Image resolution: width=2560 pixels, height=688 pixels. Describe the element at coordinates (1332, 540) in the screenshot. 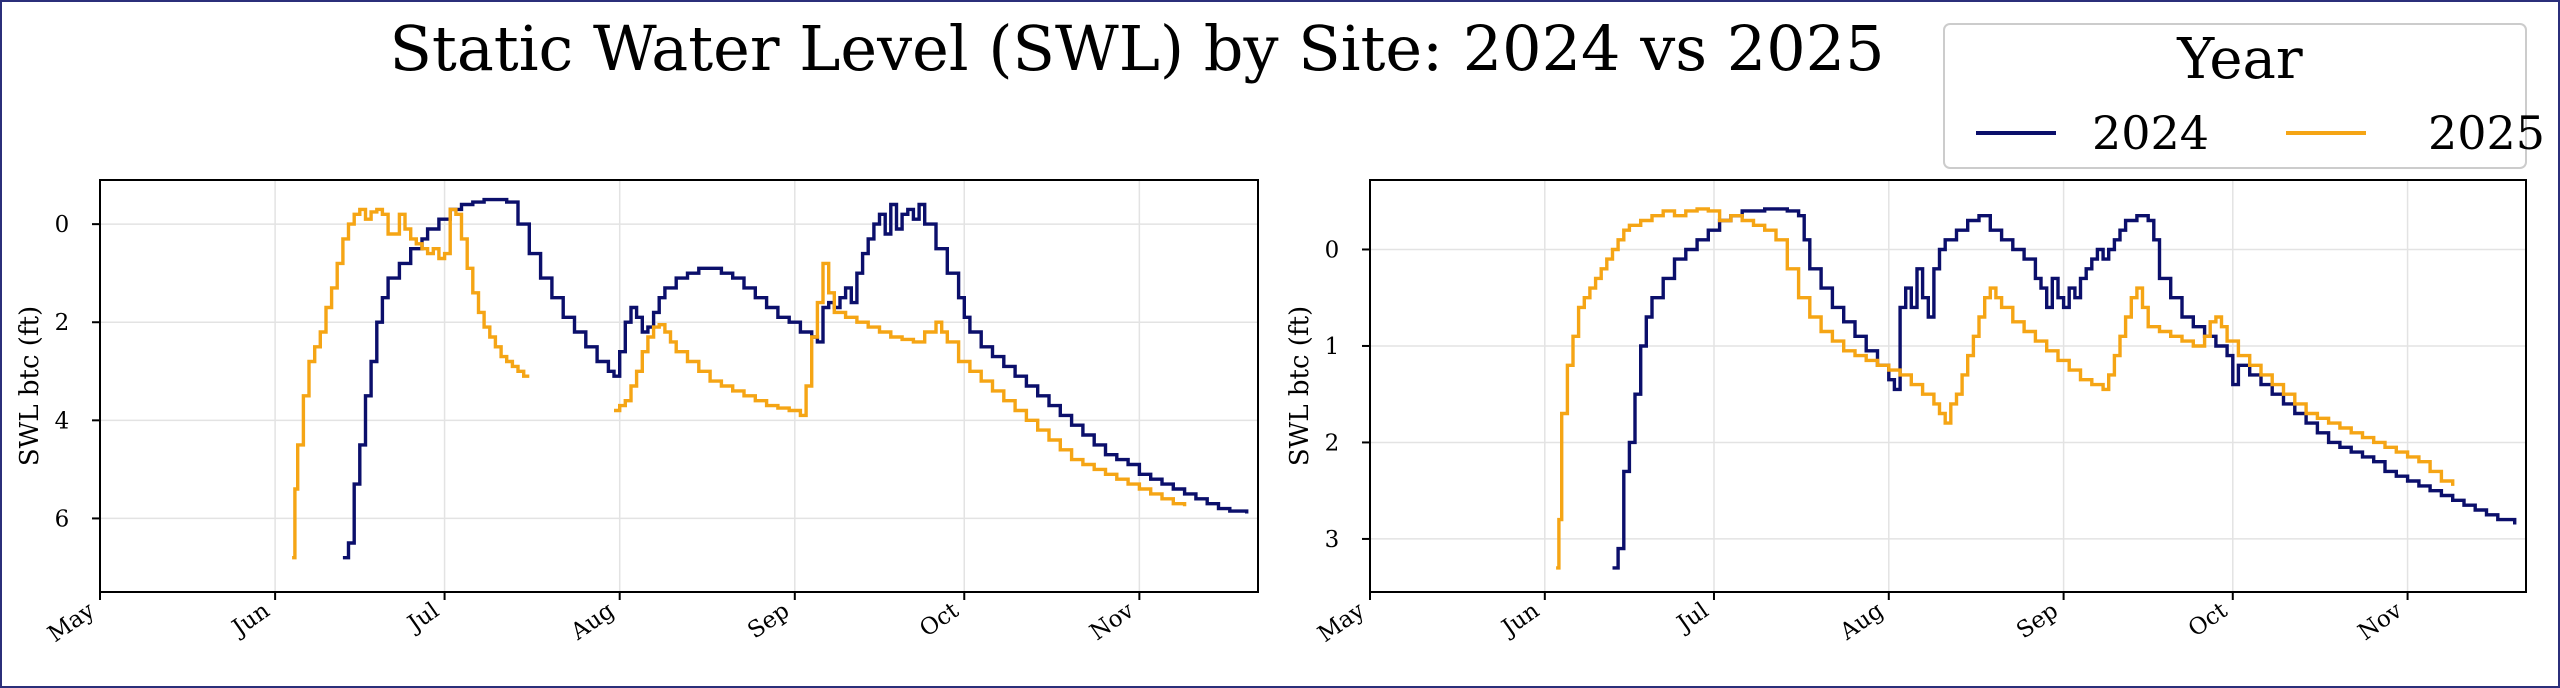

I see `y-tick-label: 3` at that location.